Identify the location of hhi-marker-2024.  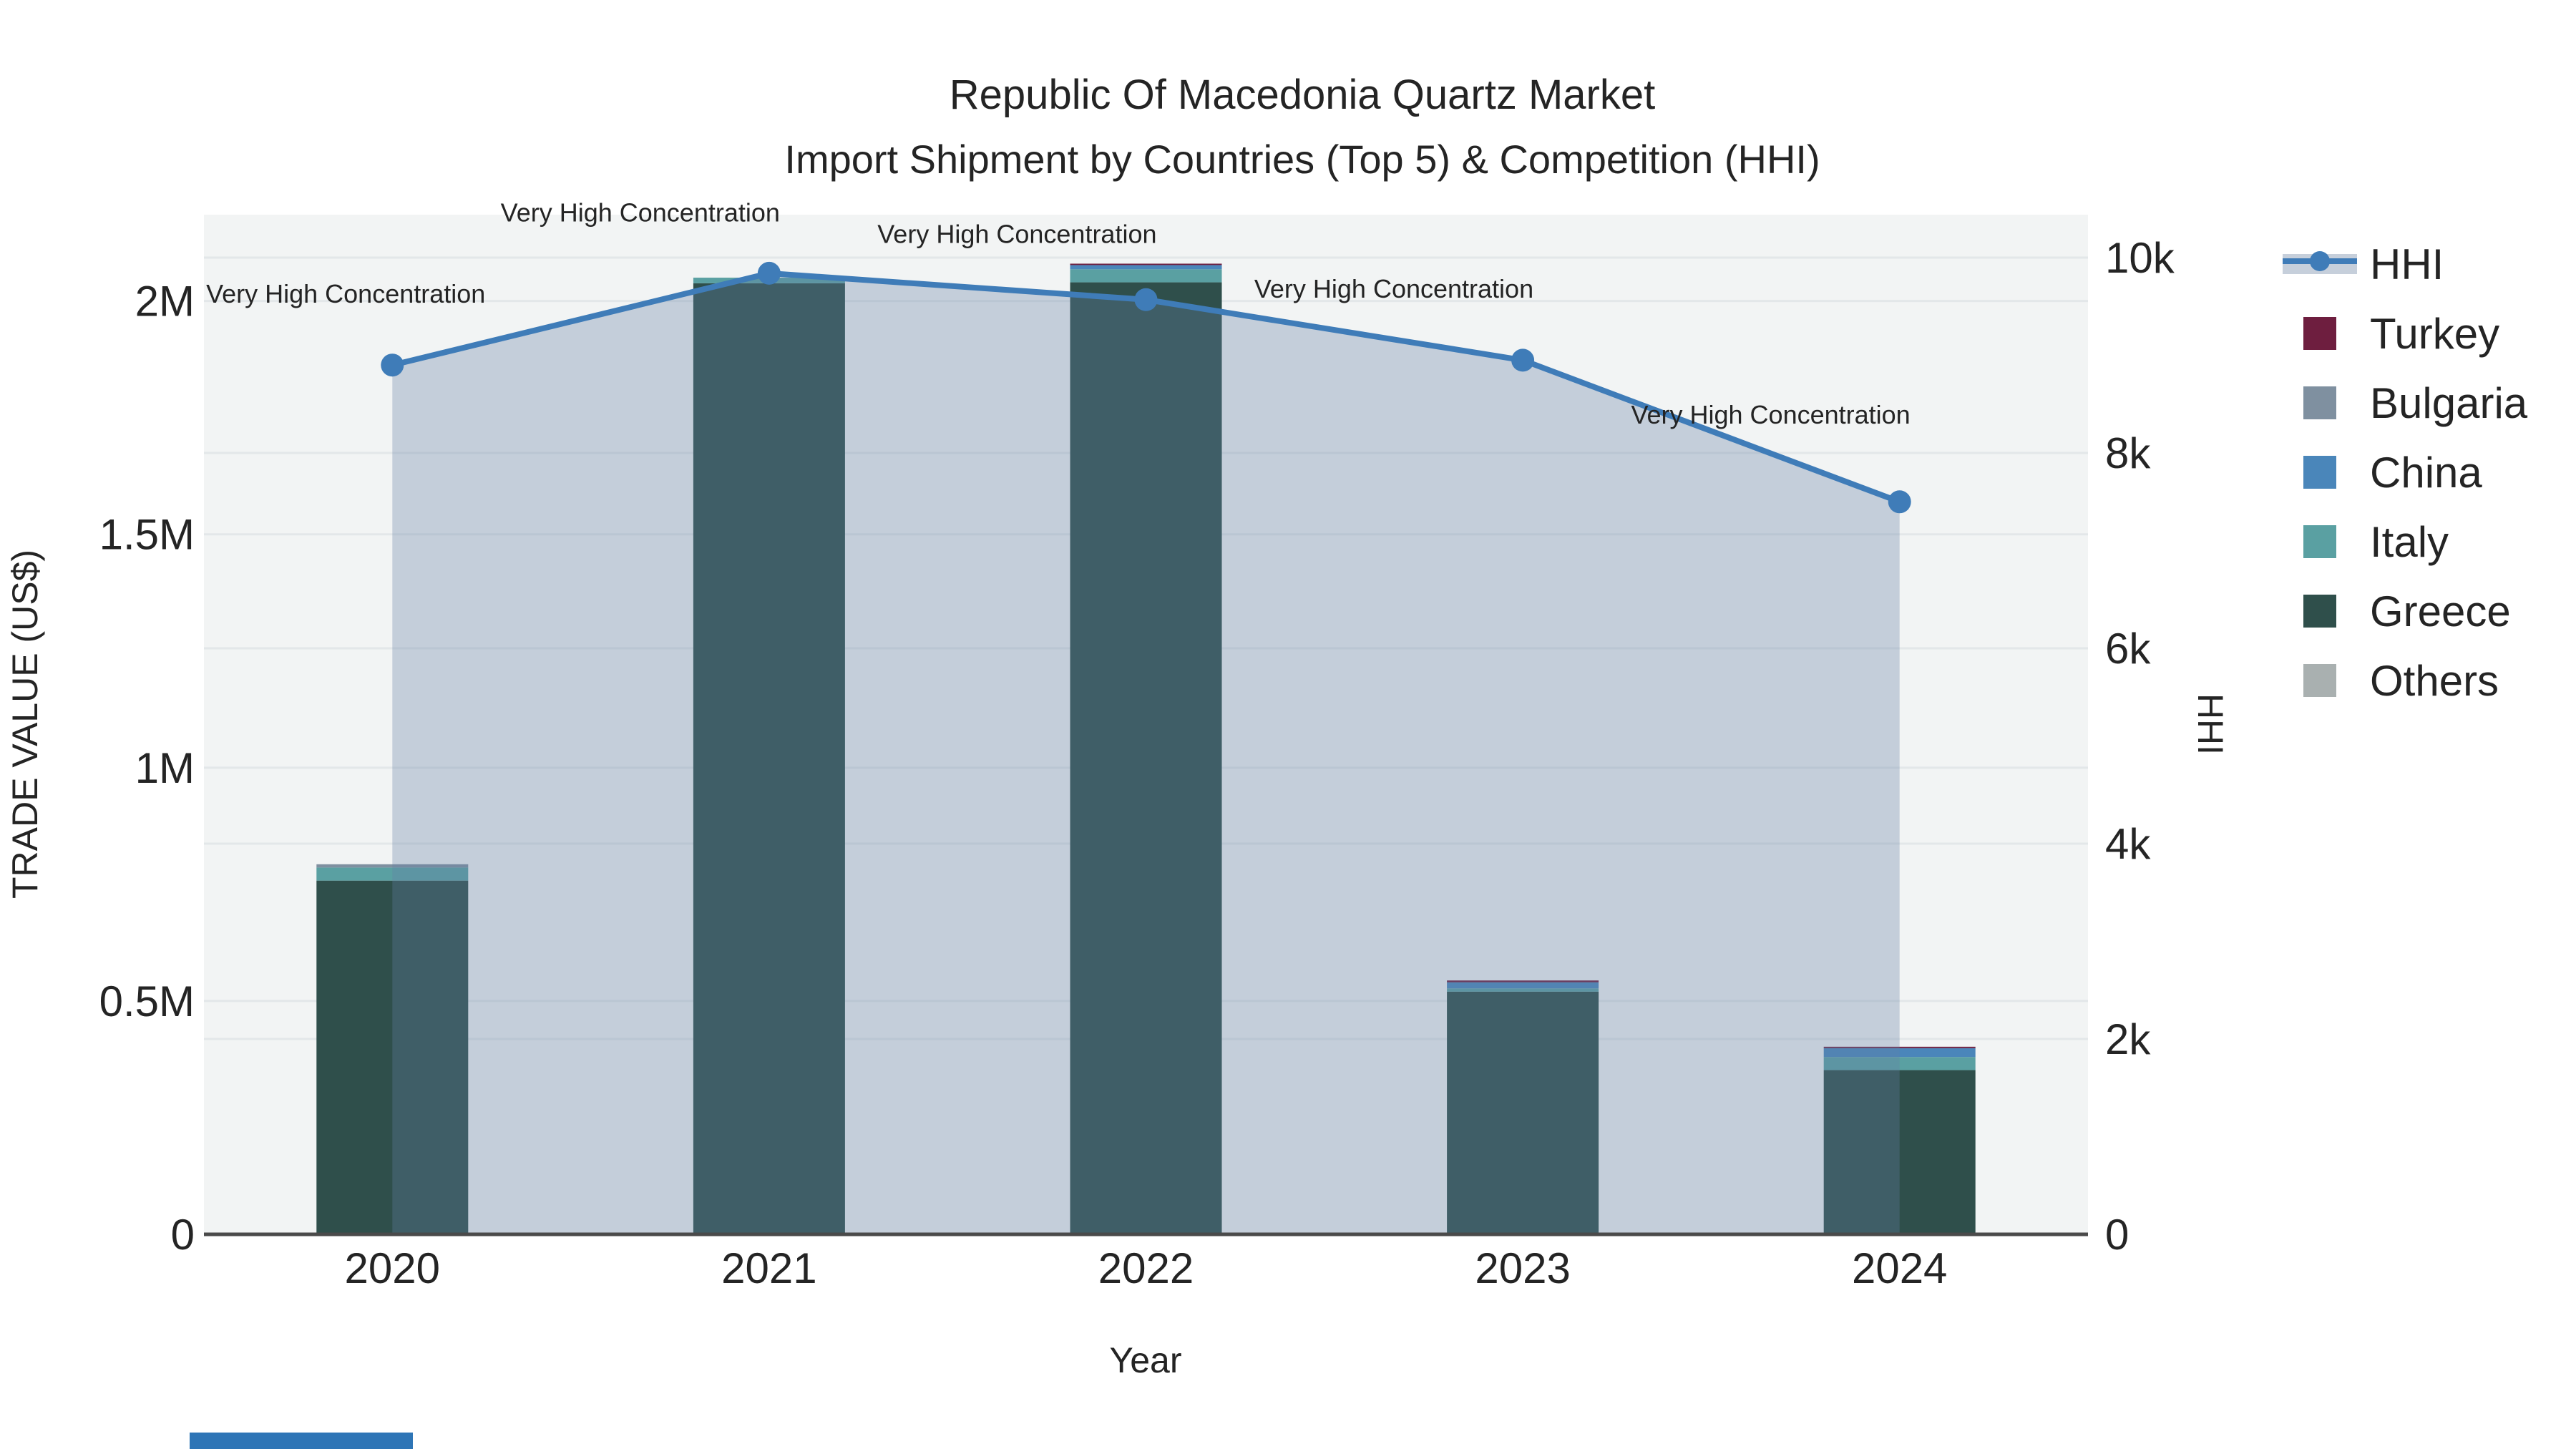
(1899, 502).